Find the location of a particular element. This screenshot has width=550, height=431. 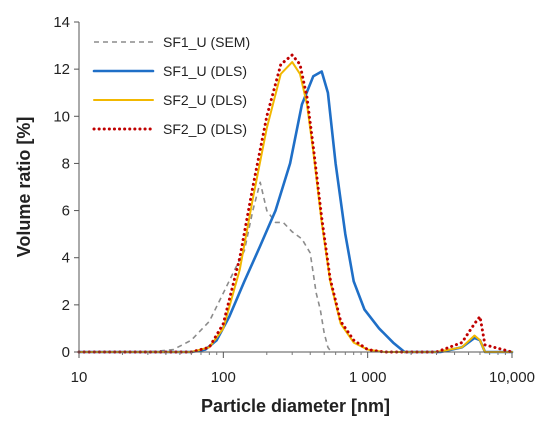

y-tick-label: 4 is located at coordinates (66, 258).